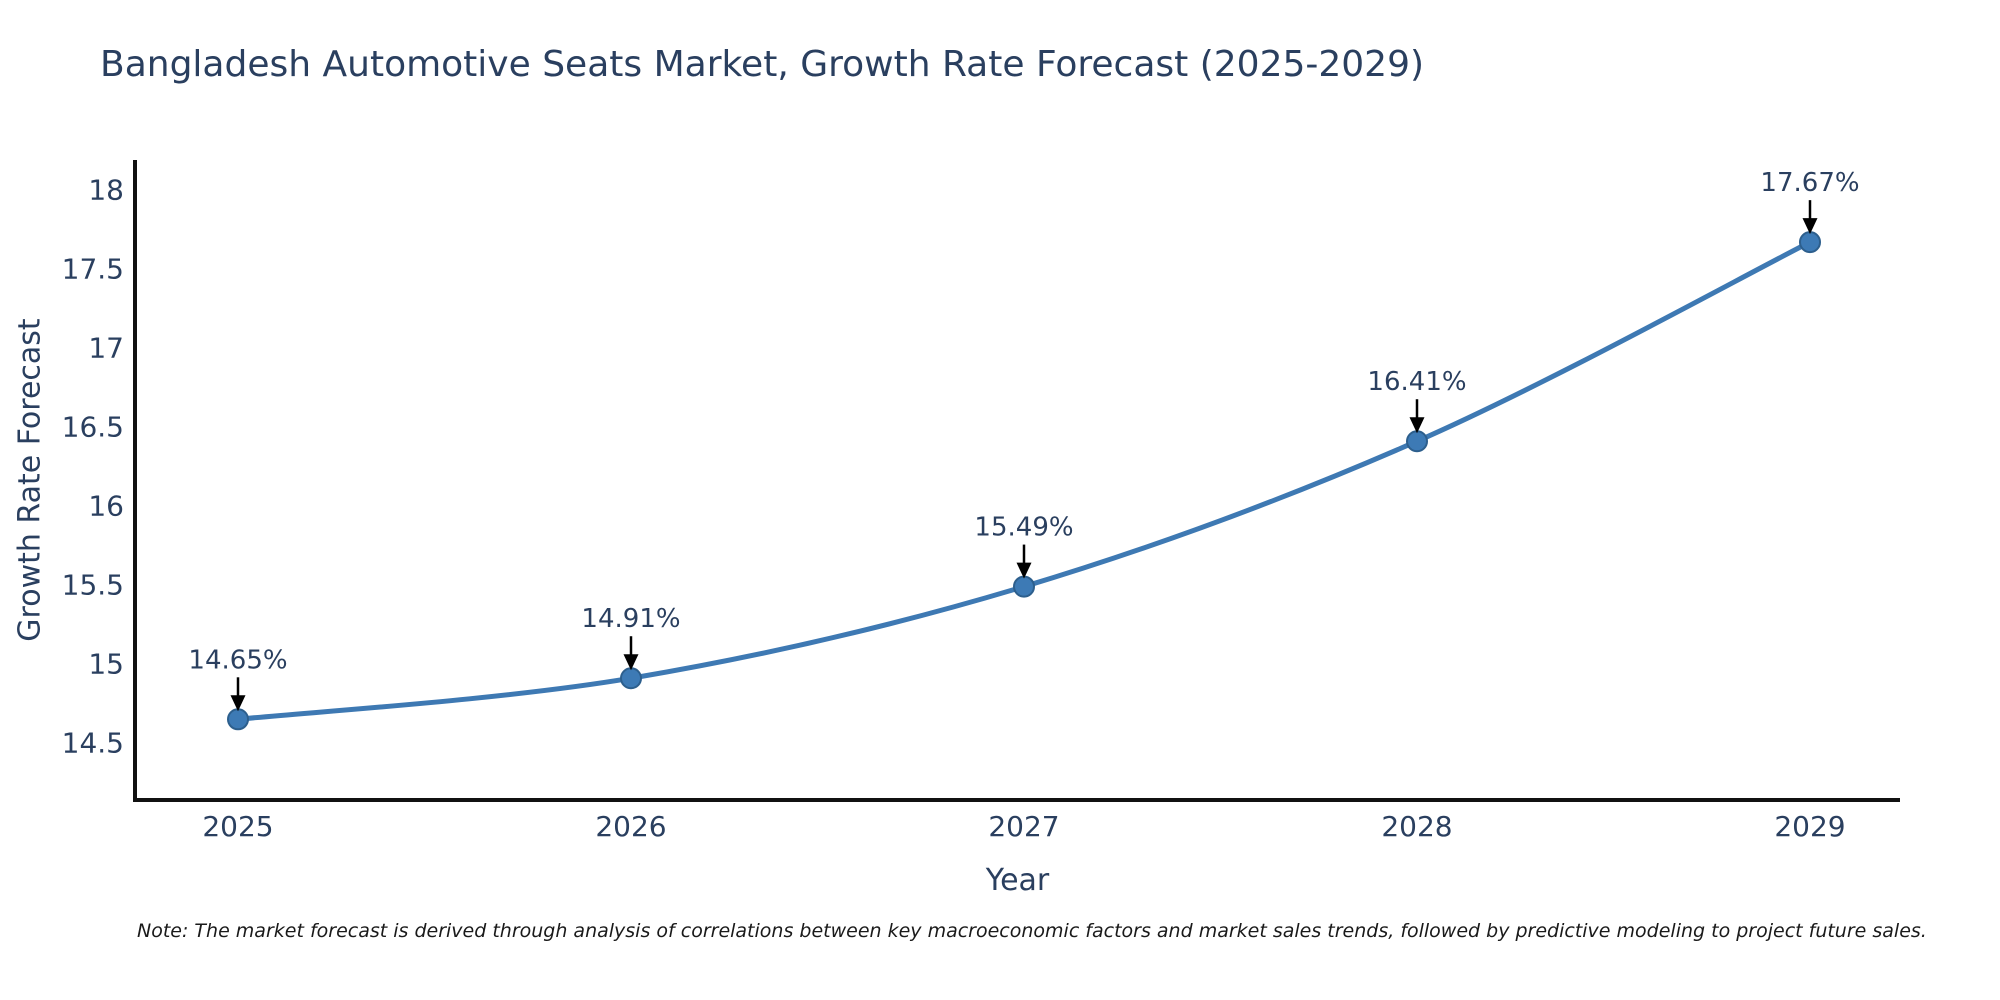  Describe the element at coordinates (106, 664) in the screenshot. I see `y-axis-tick-label: 15` at that location.